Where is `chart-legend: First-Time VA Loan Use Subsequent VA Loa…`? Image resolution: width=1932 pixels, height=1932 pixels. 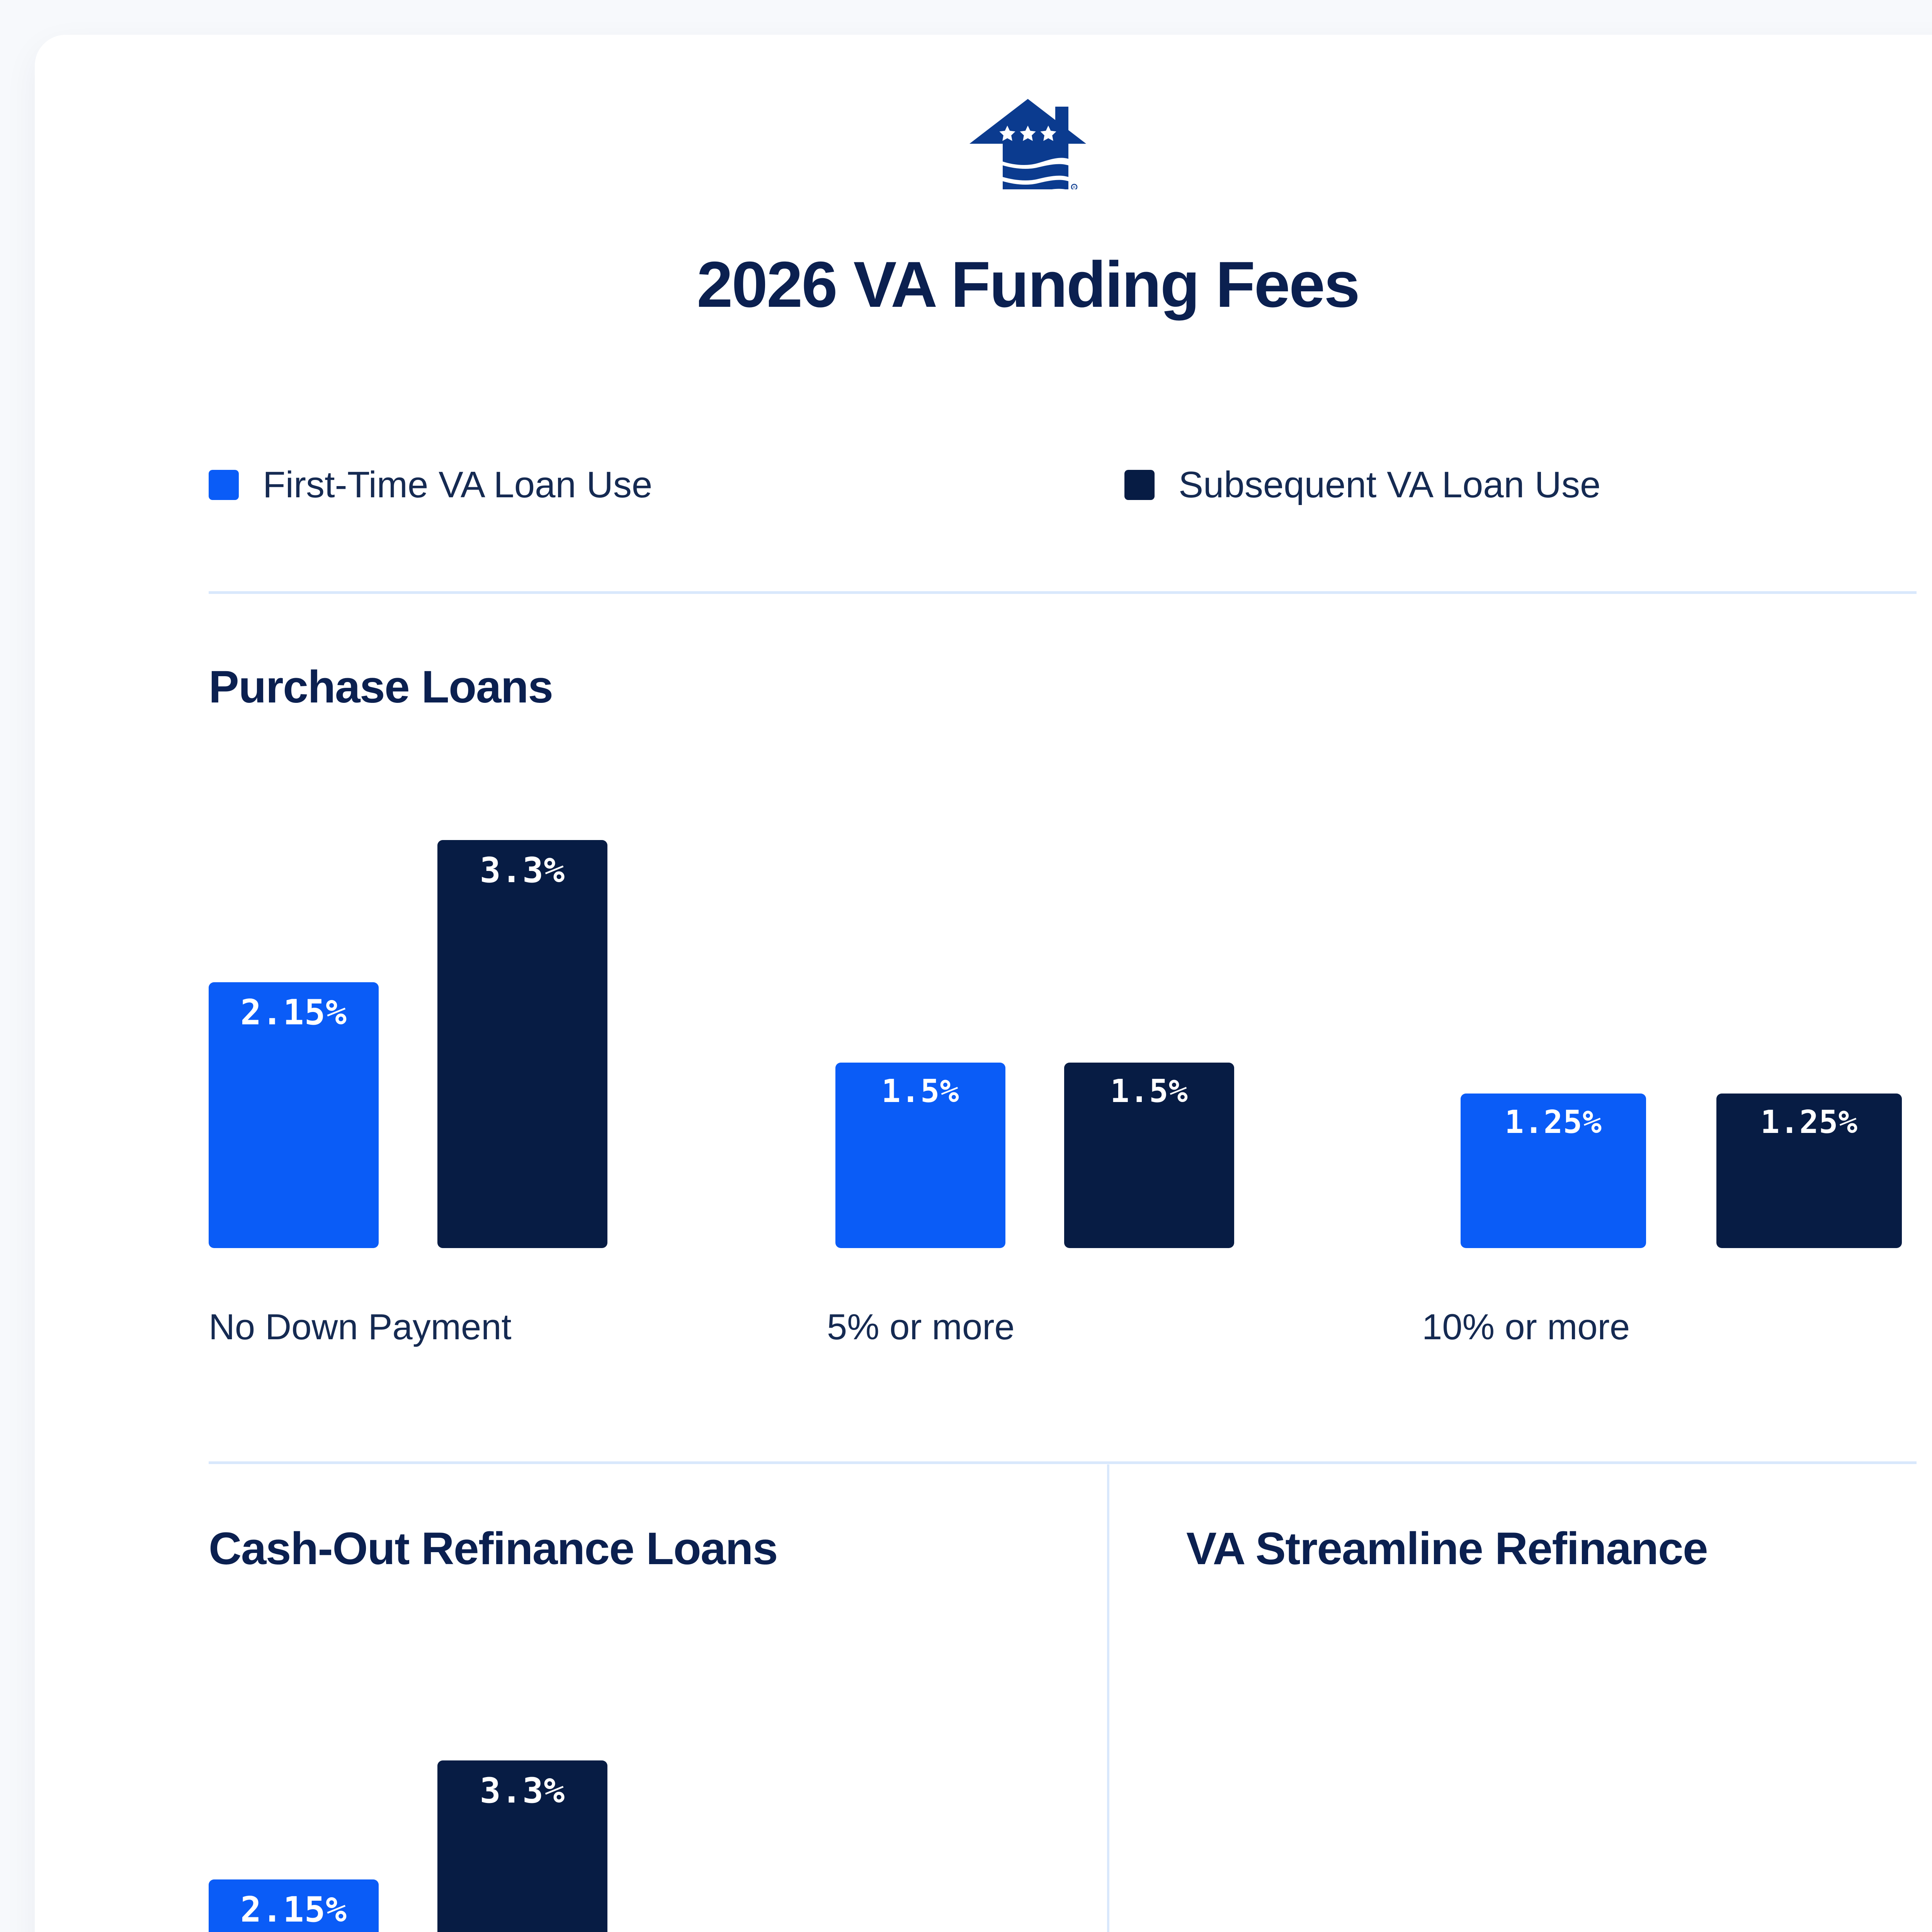
chart-legend: First-Time VA Loan Use Subsequent VA Loa… is located at coordinates (1028, 485).